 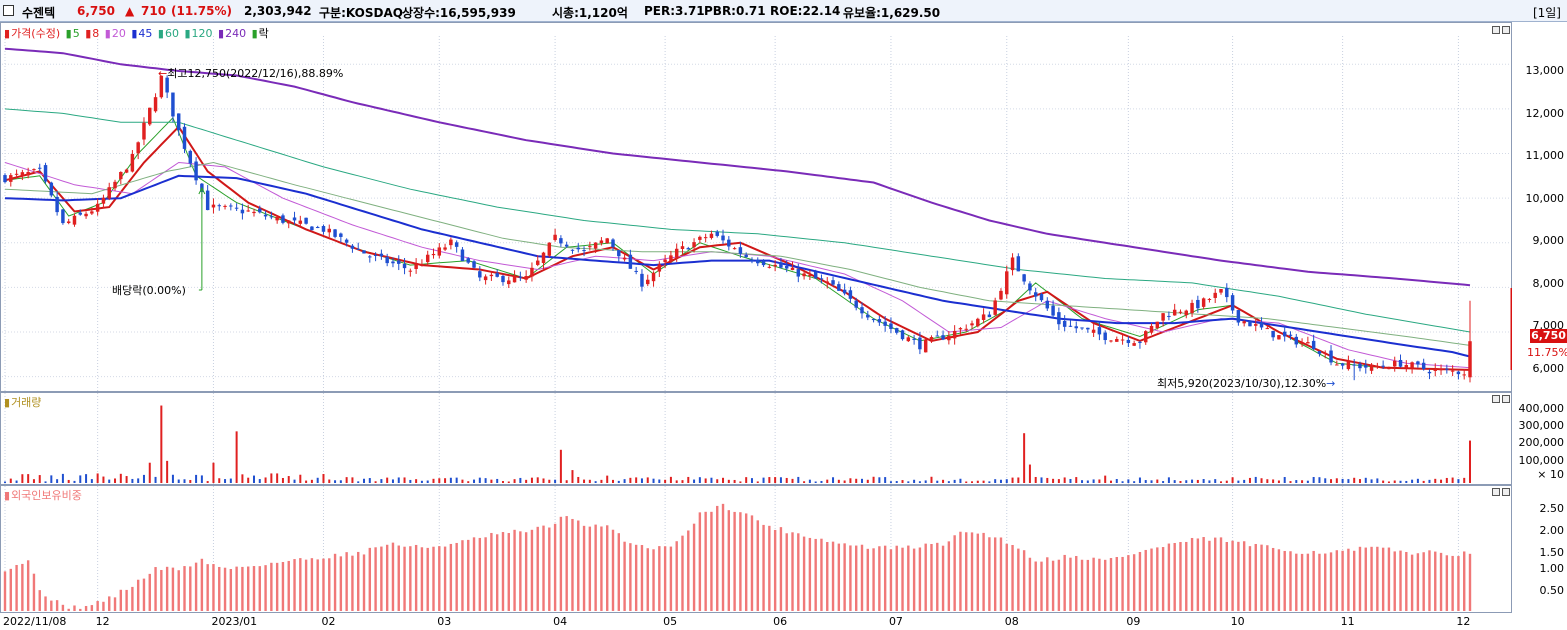 What do you see at coordinates (1506, 30) in the screenshot?
I see `pane-maximize-button` at bounding box center [1506, 30].